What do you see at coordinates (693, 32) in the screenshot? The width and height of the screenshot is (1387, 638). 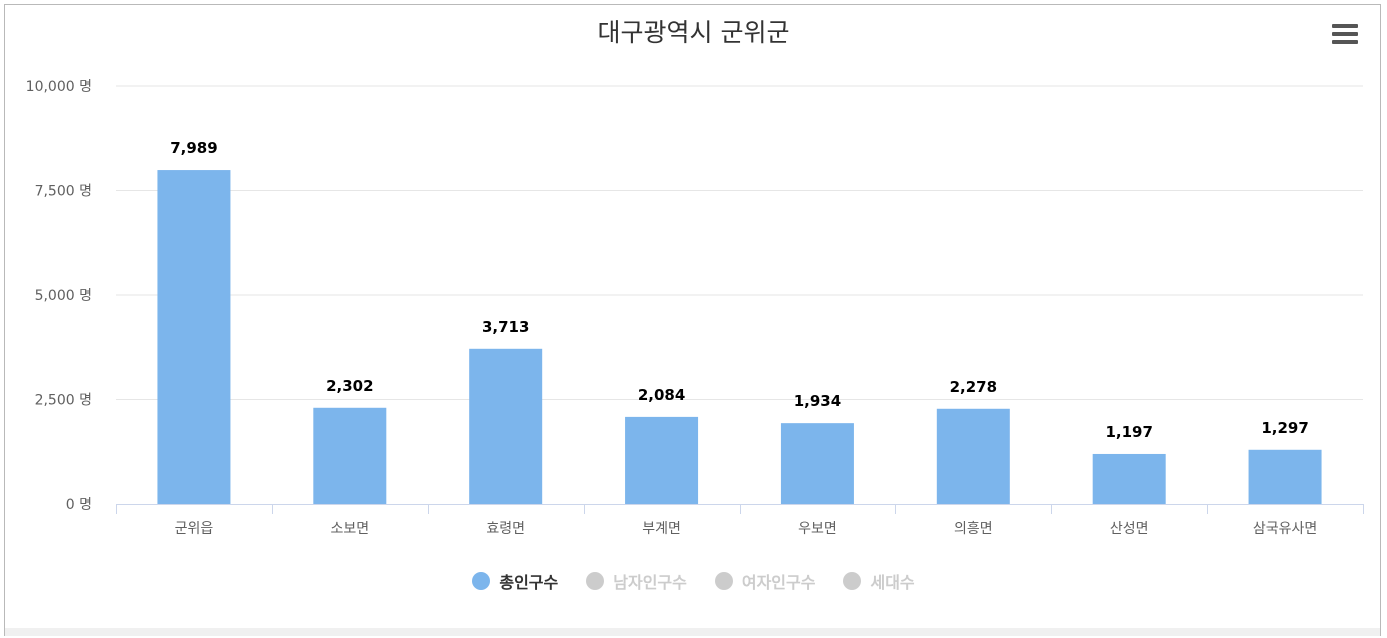 I see `chart-title: 대구광역시 군위군` at bounding box center [693, 32].